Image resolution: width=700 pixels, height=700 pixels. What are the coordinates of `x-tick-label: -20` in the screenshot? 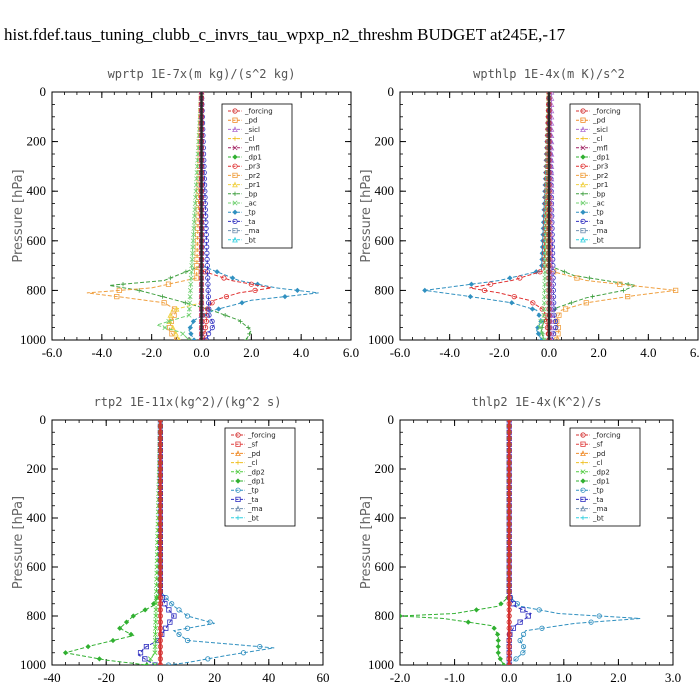 It's located at (106, 677).